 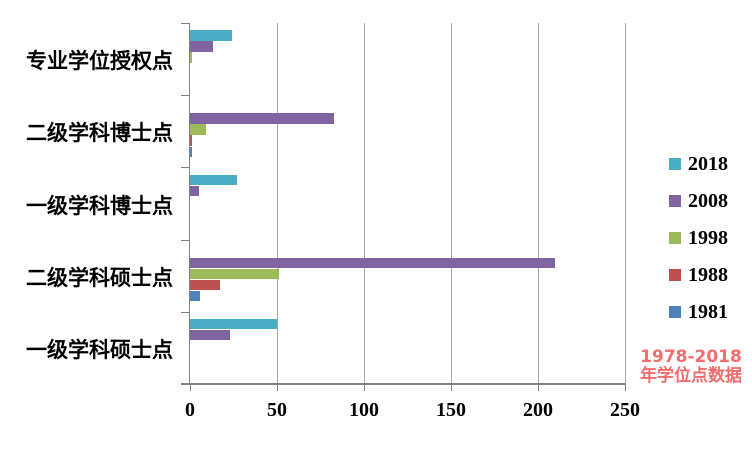 What do you see at coordinates (191, 151) in the screenshot?
I see `bar-1981-二级学科博士点` at bounding box center [191, 151].